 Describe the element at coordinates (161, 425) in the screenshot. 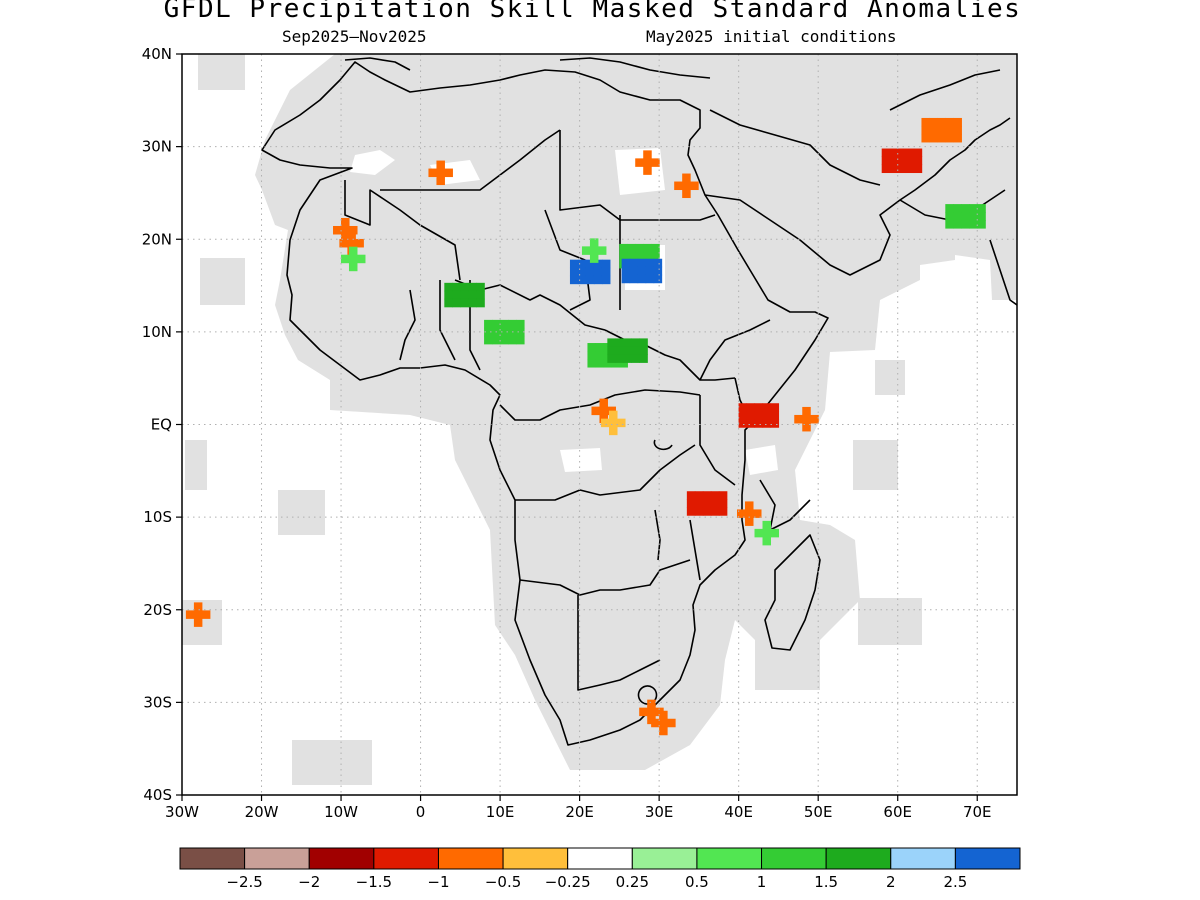

I see `lat-tick-label: EQ` at that location.